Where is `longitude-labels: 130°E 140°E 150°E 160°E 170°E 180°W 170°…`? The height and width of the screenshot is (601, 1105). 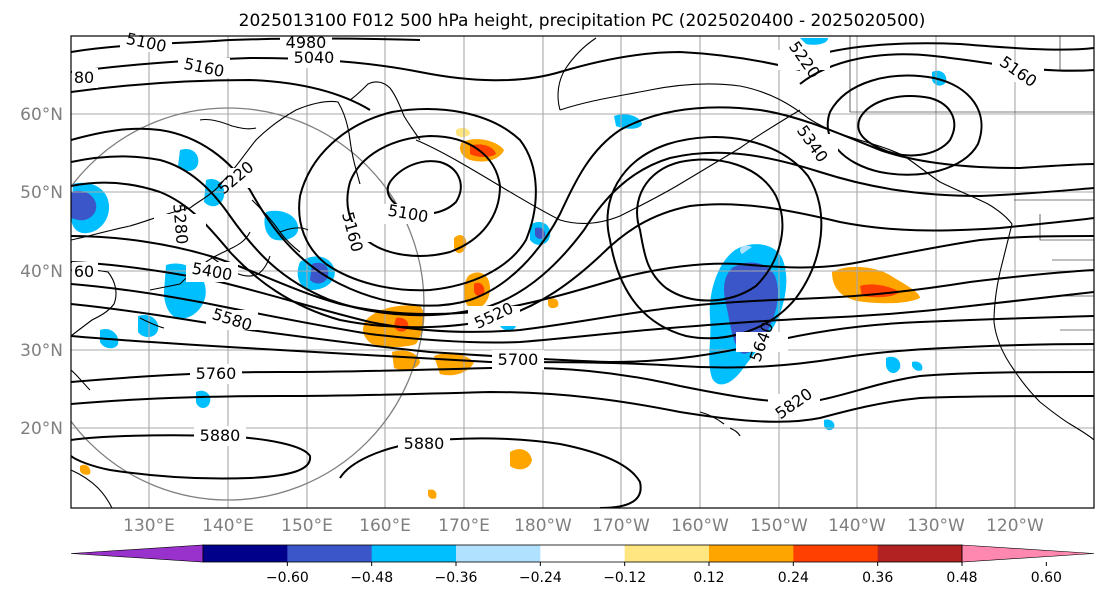 longitude-labels: 130°E 140°E 150°E 160°E 170°E 180°W 170°… is located at coordinates (583, 526).